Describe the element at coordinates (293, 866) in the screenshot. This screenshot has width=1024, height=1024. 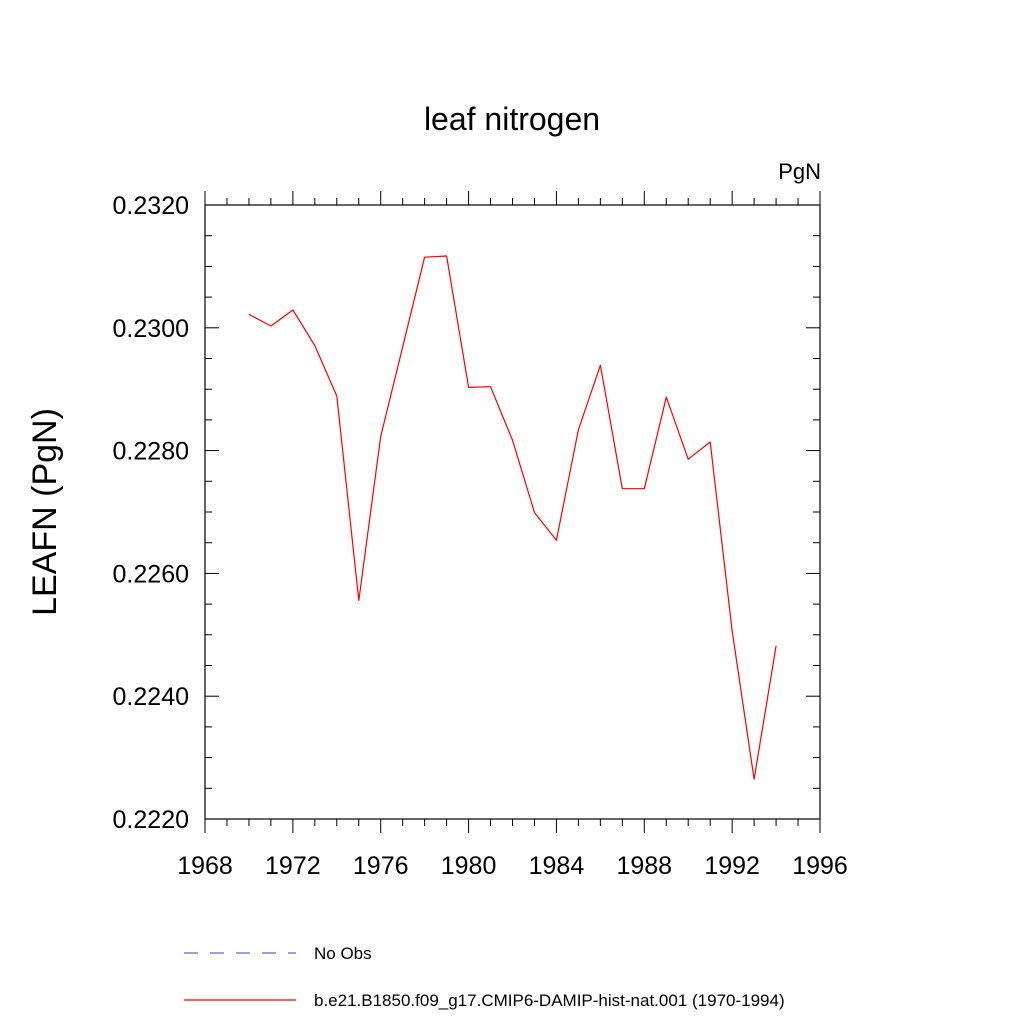
I see `x-tick-label: 1972` at that location.